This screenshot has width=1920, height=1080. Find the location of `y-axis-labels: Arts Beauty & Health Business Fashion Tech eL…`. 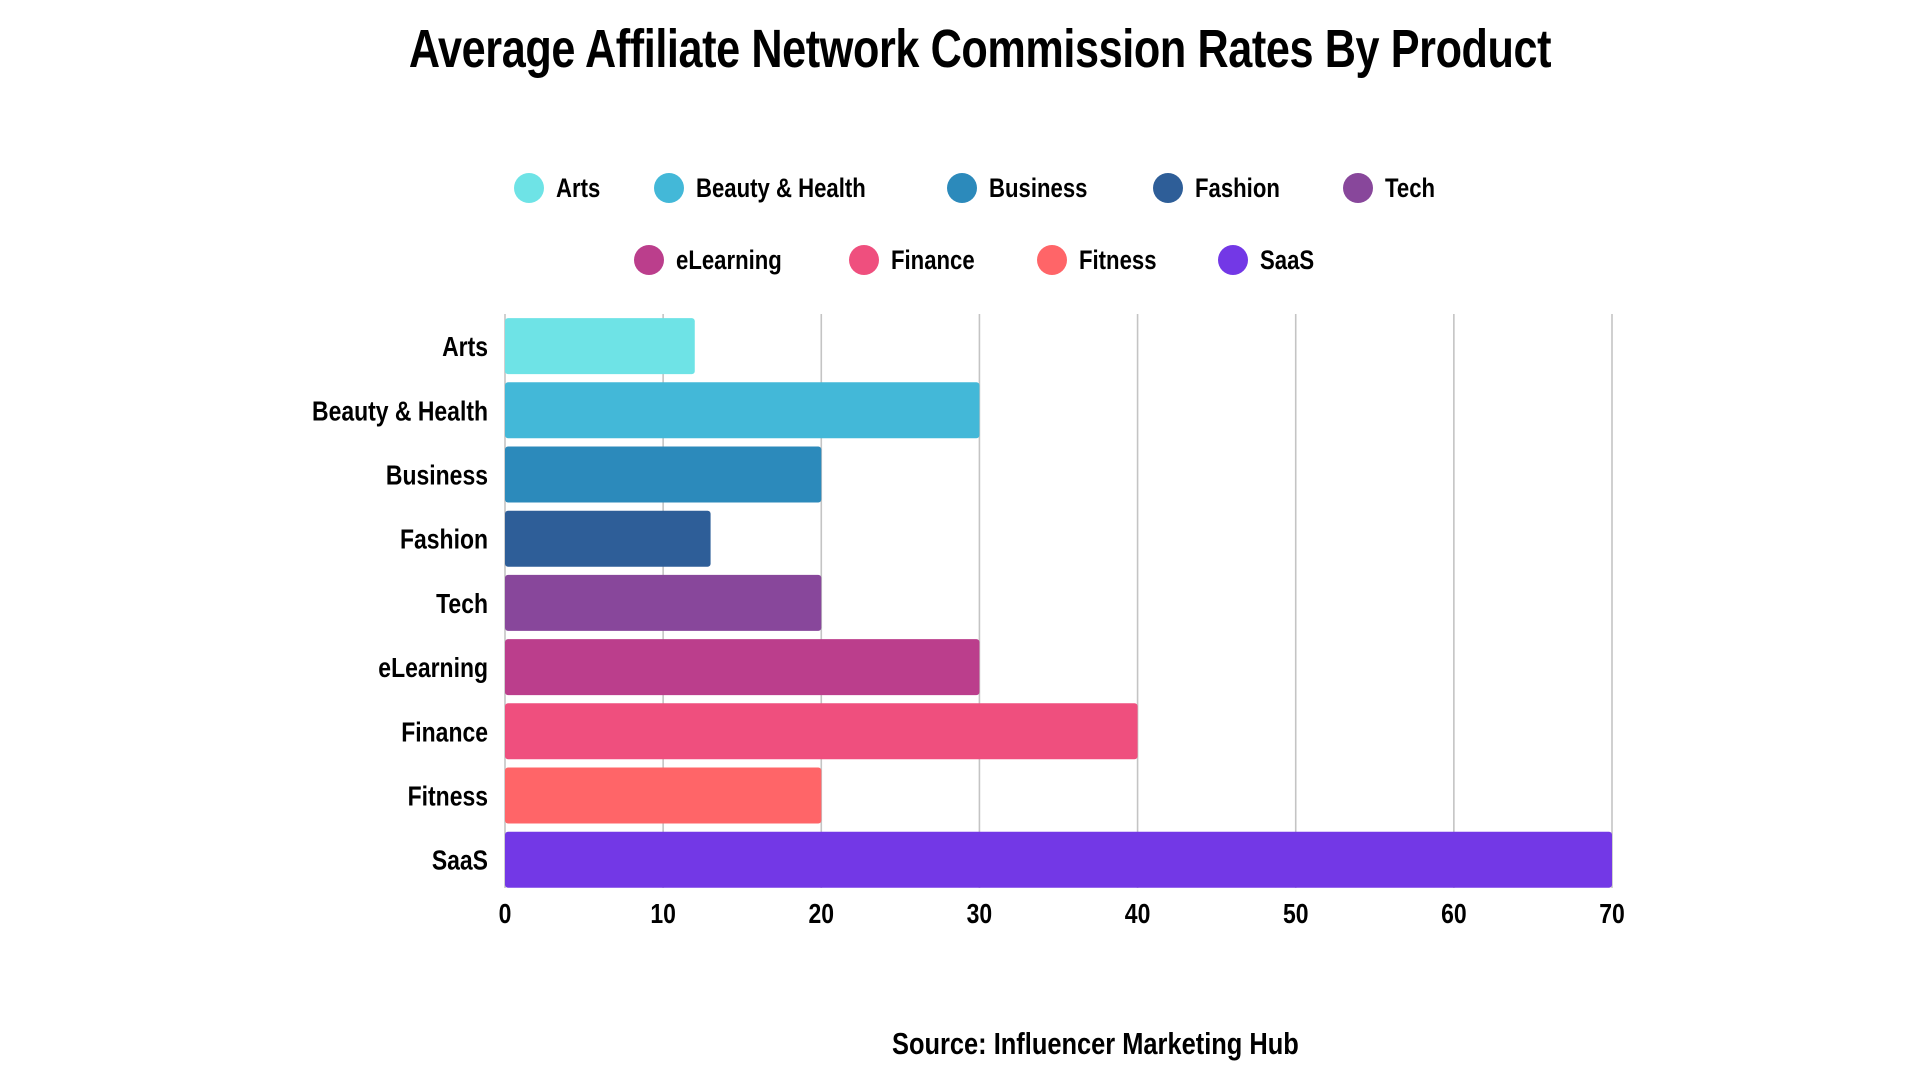

y-axis-labels: Arts Beauty & Health Business Fashion Tech eL… is located at coordinates (400, 604).